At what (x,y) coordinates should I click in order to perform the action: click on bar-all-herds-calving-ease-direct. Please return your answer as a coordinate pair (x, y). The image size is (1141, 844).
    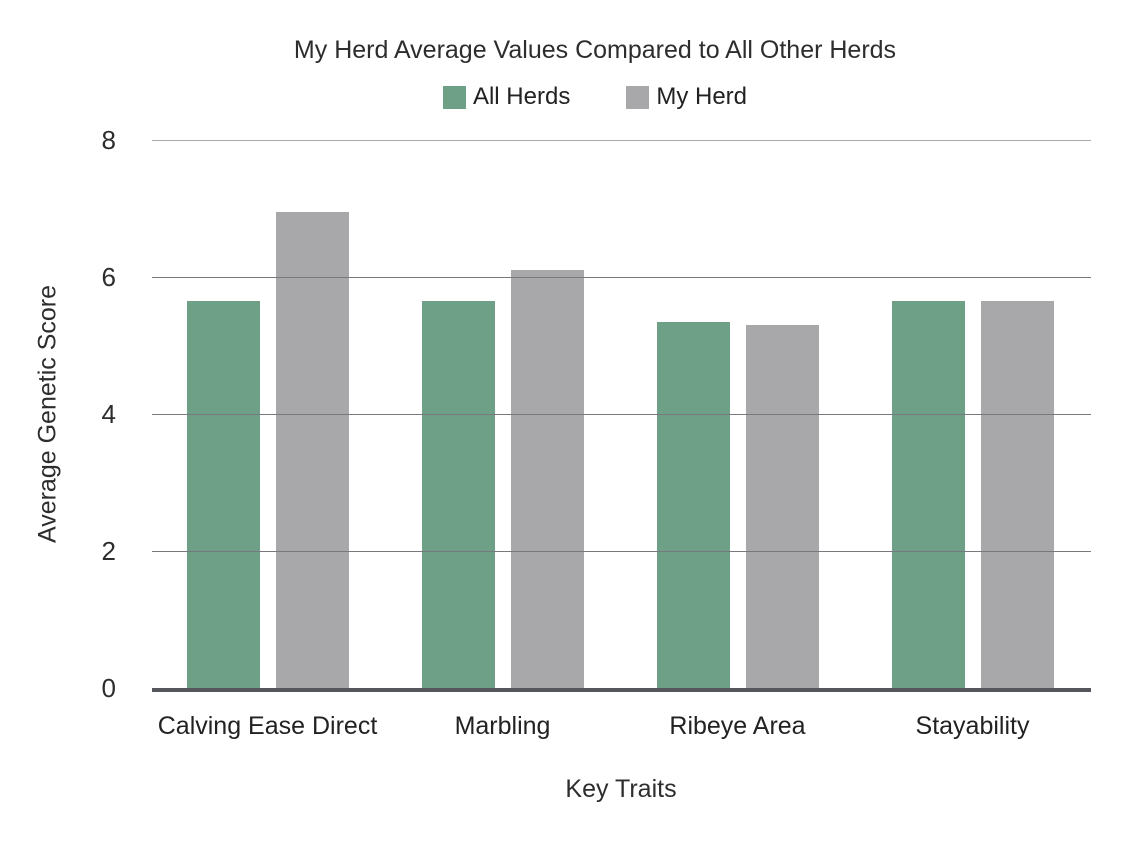
    Looking at the image, I should click on (223, 494).